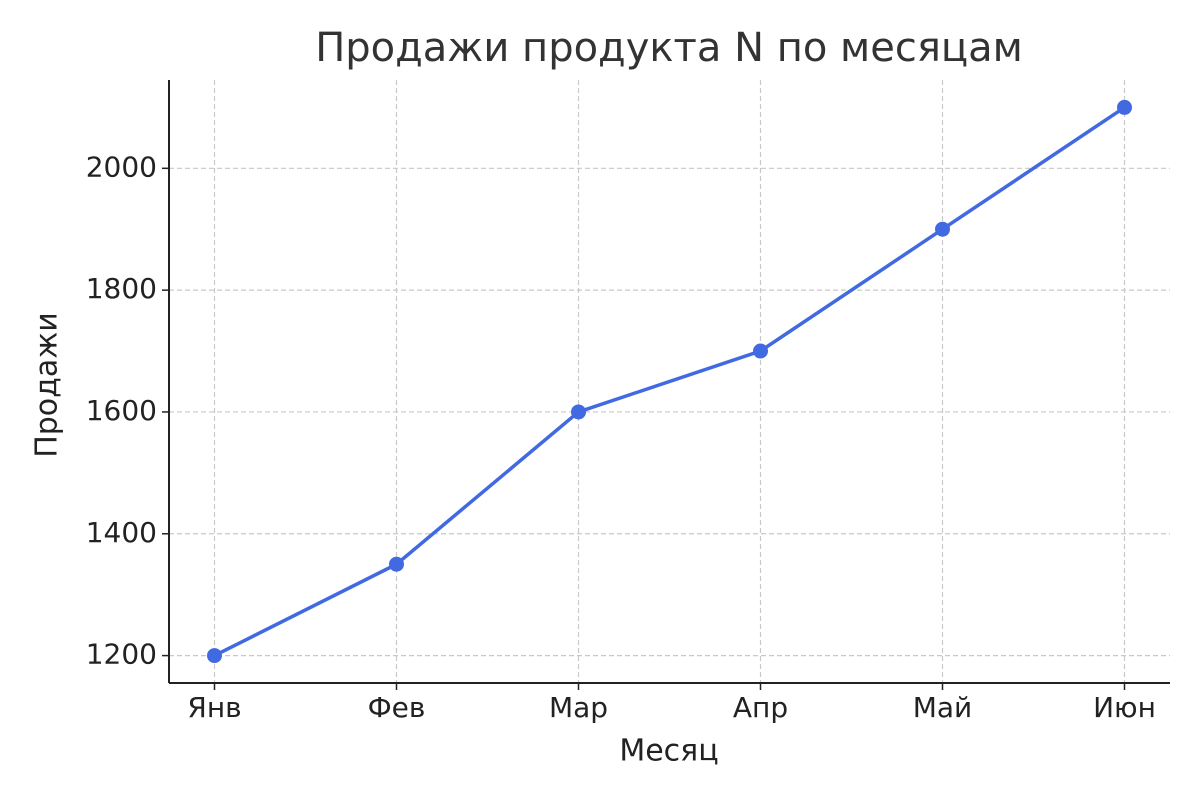 This screenshot has width=1200, height=800. What do you see at coordinates (121, 654) in the screenshot?
I see `y-tick-label: 1200` at bounding box center [121, 654].